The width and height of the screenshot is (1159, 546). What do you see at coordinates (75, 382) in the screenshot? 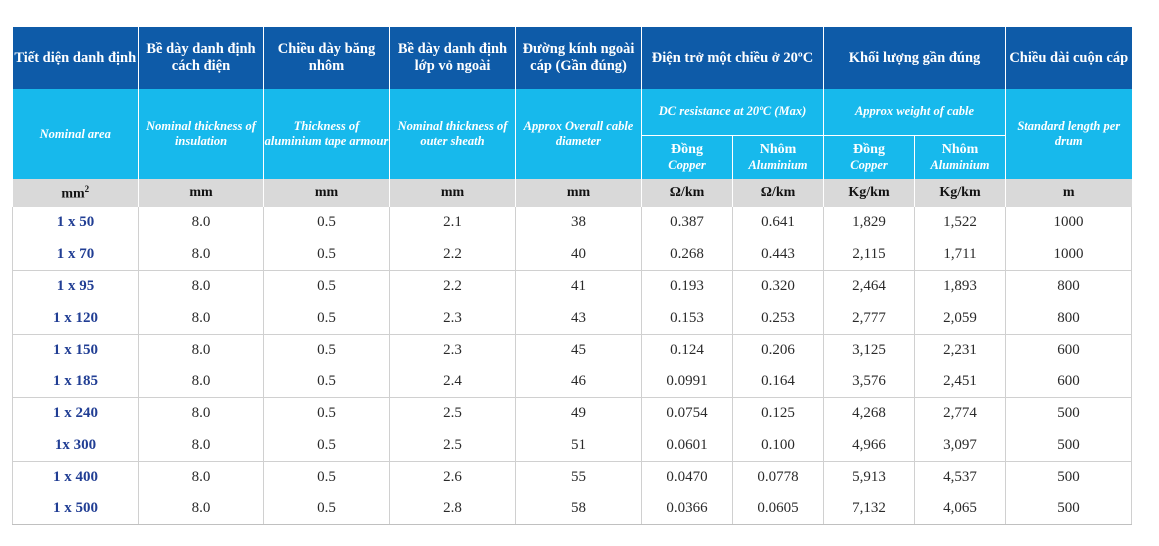
I see `area-cell: 1 x 185` at bounding box center [75, 382].